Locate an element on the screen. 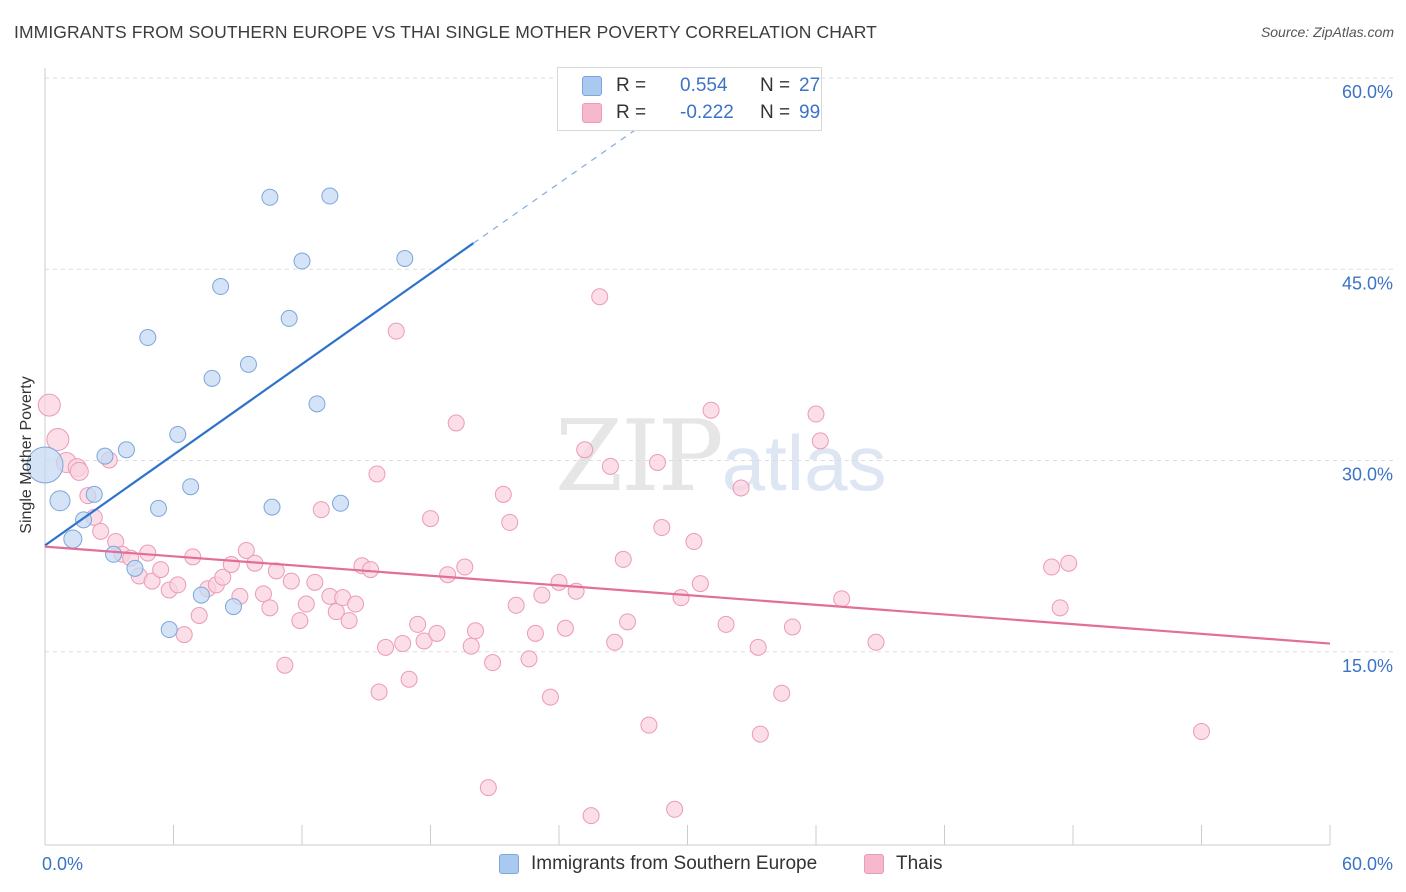 The height and width of the screenshot is (892, 1406). x-tick-label-max: 60.0% is located at coordinates (1367, 864).